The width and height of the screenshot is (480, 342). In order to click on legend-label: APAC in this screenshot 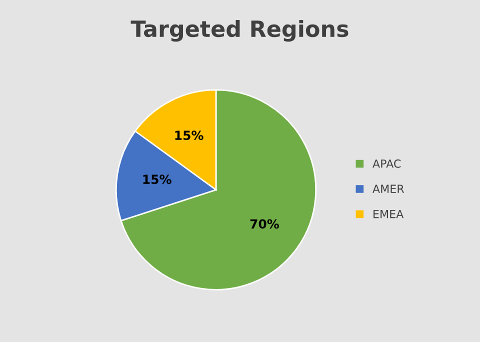, I will do `click(386, 163)`.